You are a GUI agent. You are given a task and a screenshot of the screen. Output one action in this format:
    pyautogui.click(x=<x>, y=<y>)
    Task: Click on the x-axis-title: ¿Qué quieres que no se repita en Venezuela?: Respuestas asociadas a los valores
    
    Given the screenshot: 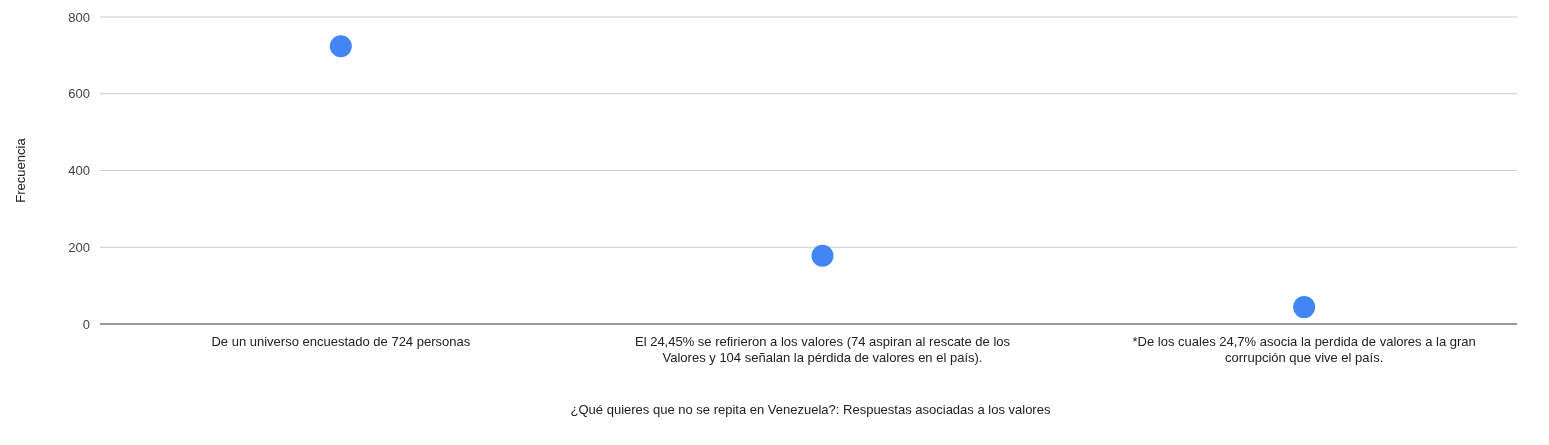 What is the action you would take?
    pyautogui.click(x=810, y=409)
    